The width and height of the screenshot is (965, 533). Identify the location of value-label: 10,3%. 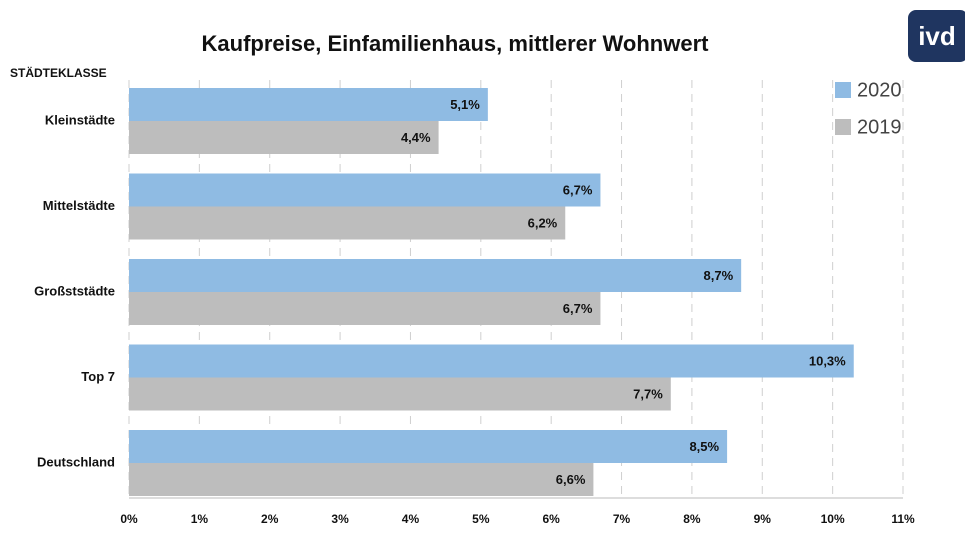
(827, 360).